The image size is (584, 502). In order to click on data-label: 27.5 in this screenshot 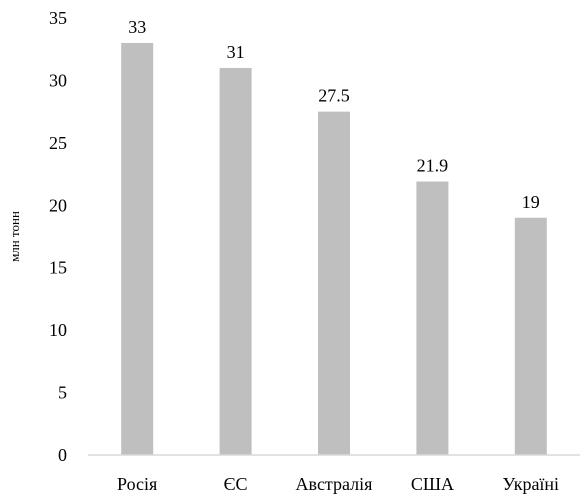, I will do `click(334, 96)`.